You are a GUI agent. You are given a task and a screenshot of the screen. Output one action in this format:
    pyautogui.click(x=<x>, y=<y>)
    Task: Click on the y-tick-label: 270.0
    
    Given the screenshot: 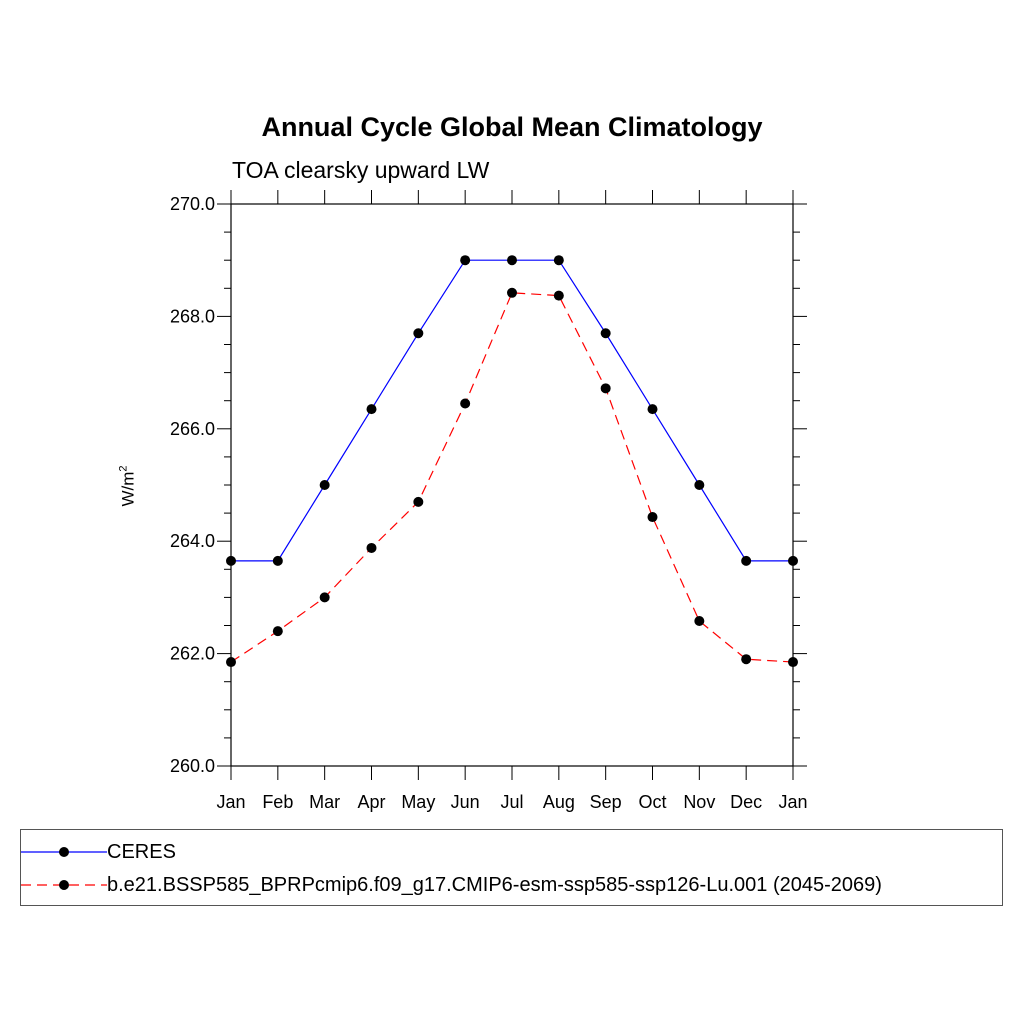 What is the action you would take?
    pyautogui.click(x=192, y=204)
    